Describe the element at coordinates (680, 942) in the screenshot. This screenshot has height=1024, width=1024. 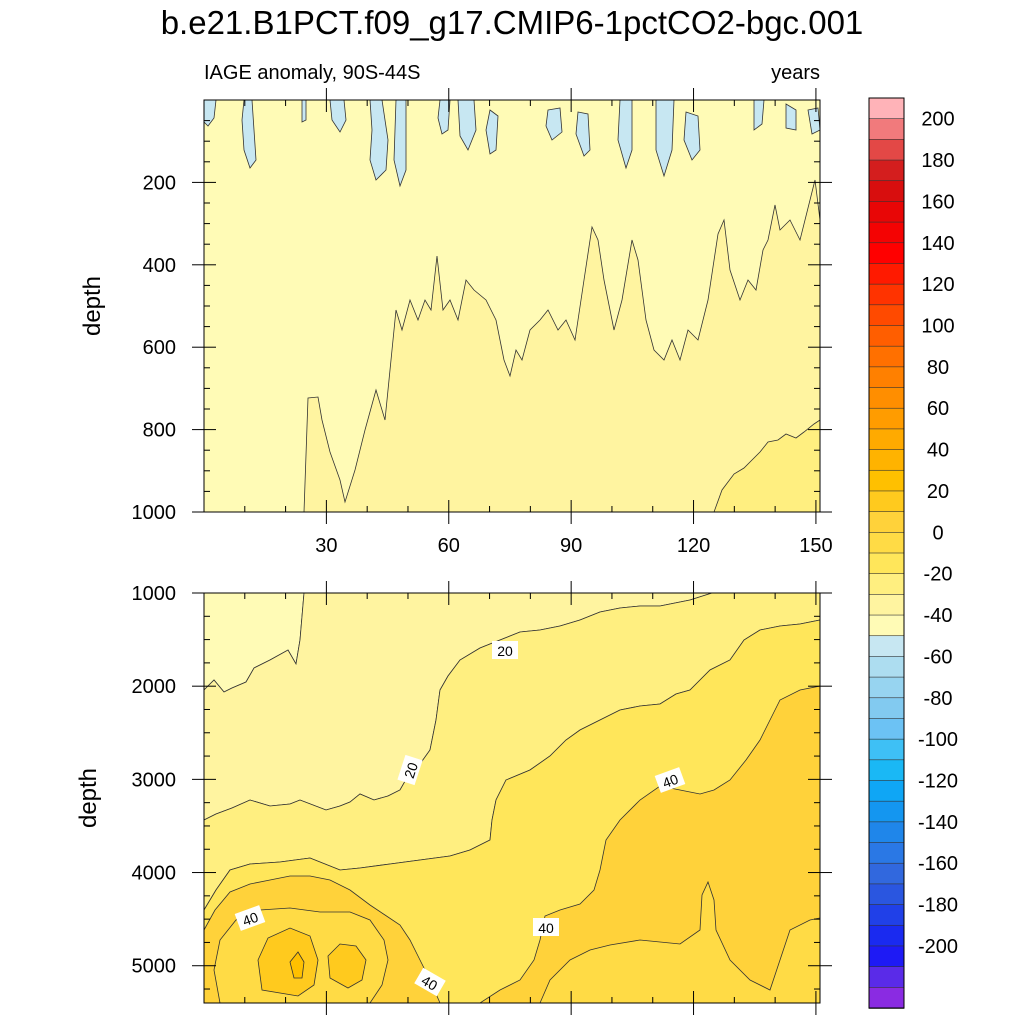
I see `bottom-region-40-50-right` at that location.